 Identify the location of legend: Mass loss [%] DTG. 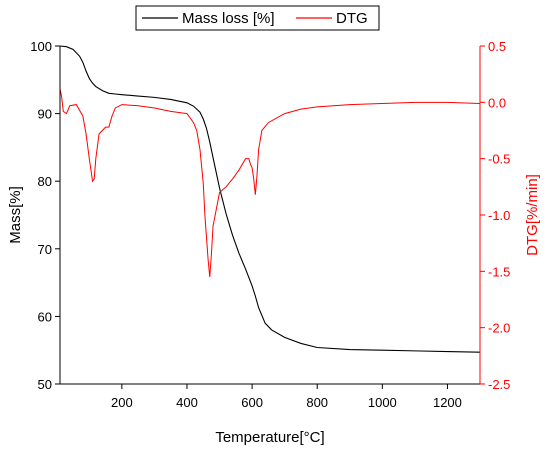
(257, 18).